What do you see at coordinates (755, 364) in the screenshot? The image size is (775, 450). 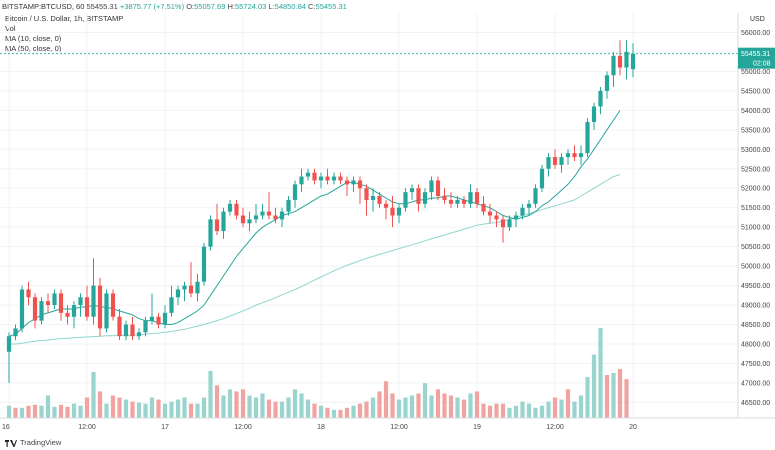 I see `price-tick-label: 47500.00` at bounding box center [755, 364].